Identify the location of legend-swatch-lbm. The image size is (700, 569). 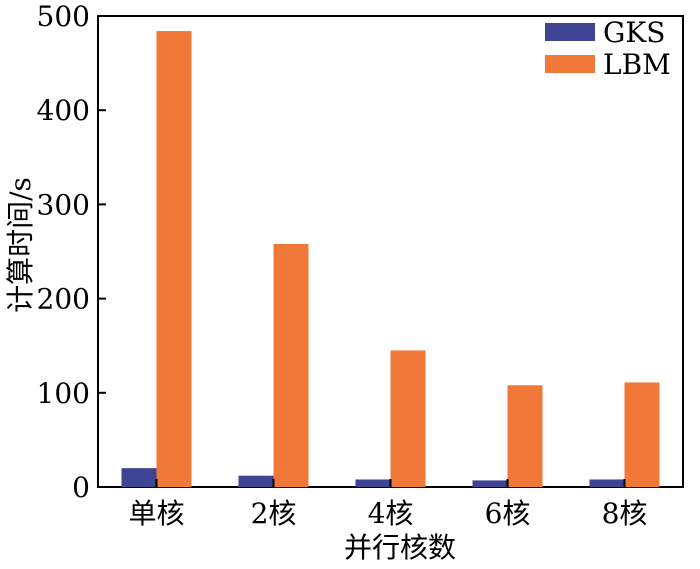
(570, 64).